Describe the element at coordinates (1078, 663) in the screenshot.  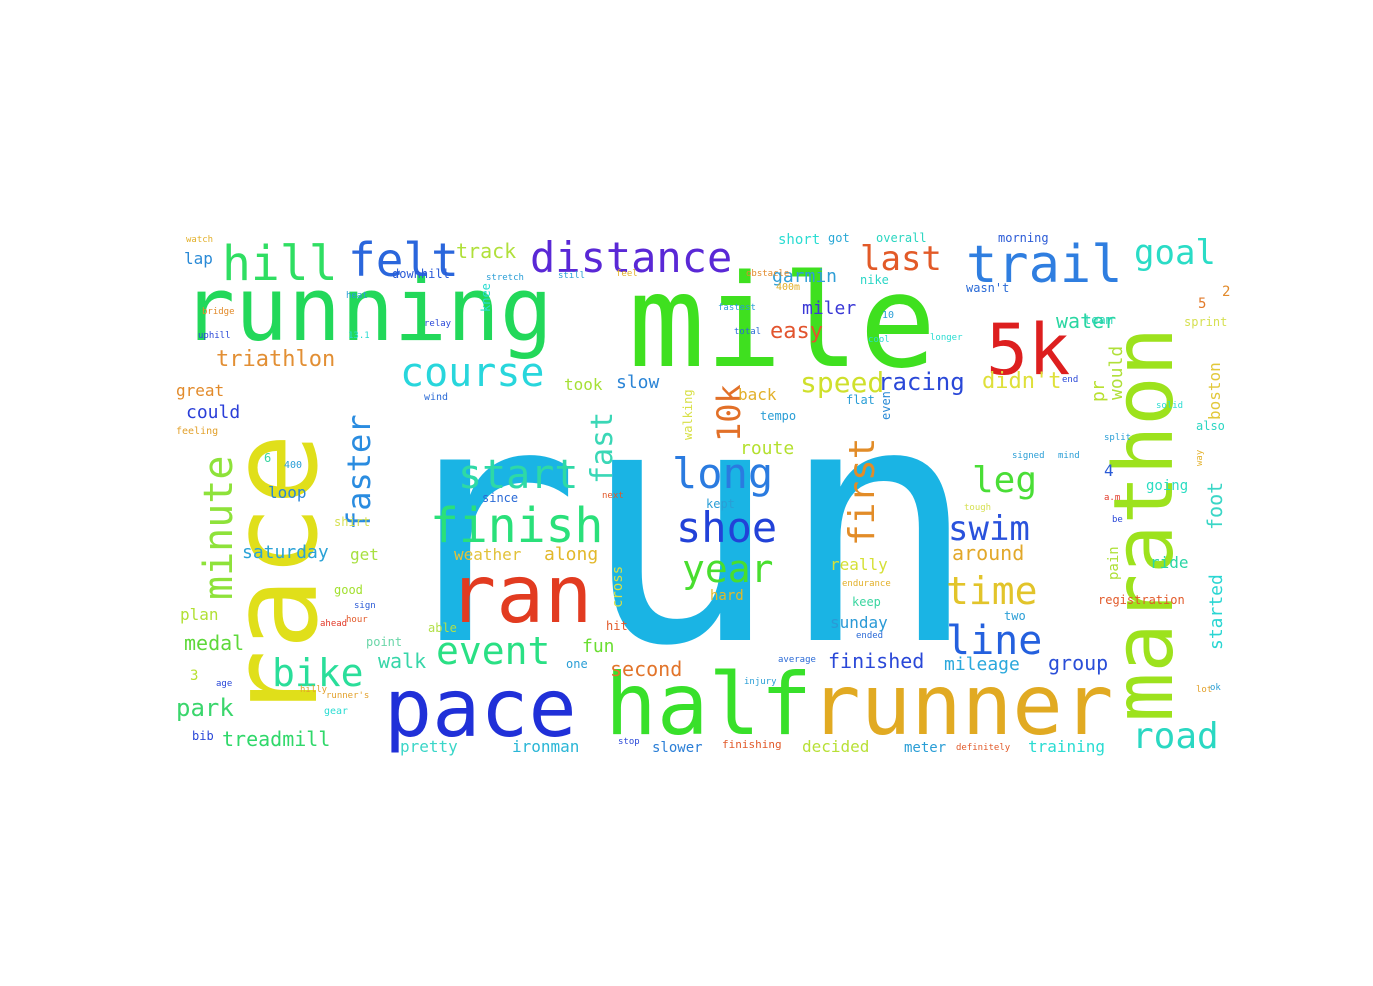
I see `word-group: group` at that location.